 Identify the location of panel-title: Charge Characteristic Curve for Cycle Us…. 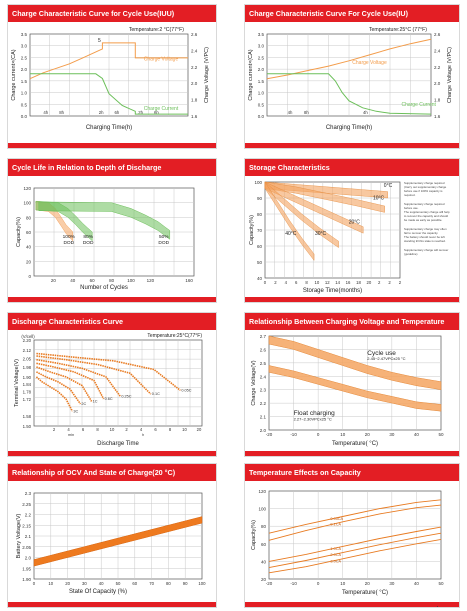
(112, 13).